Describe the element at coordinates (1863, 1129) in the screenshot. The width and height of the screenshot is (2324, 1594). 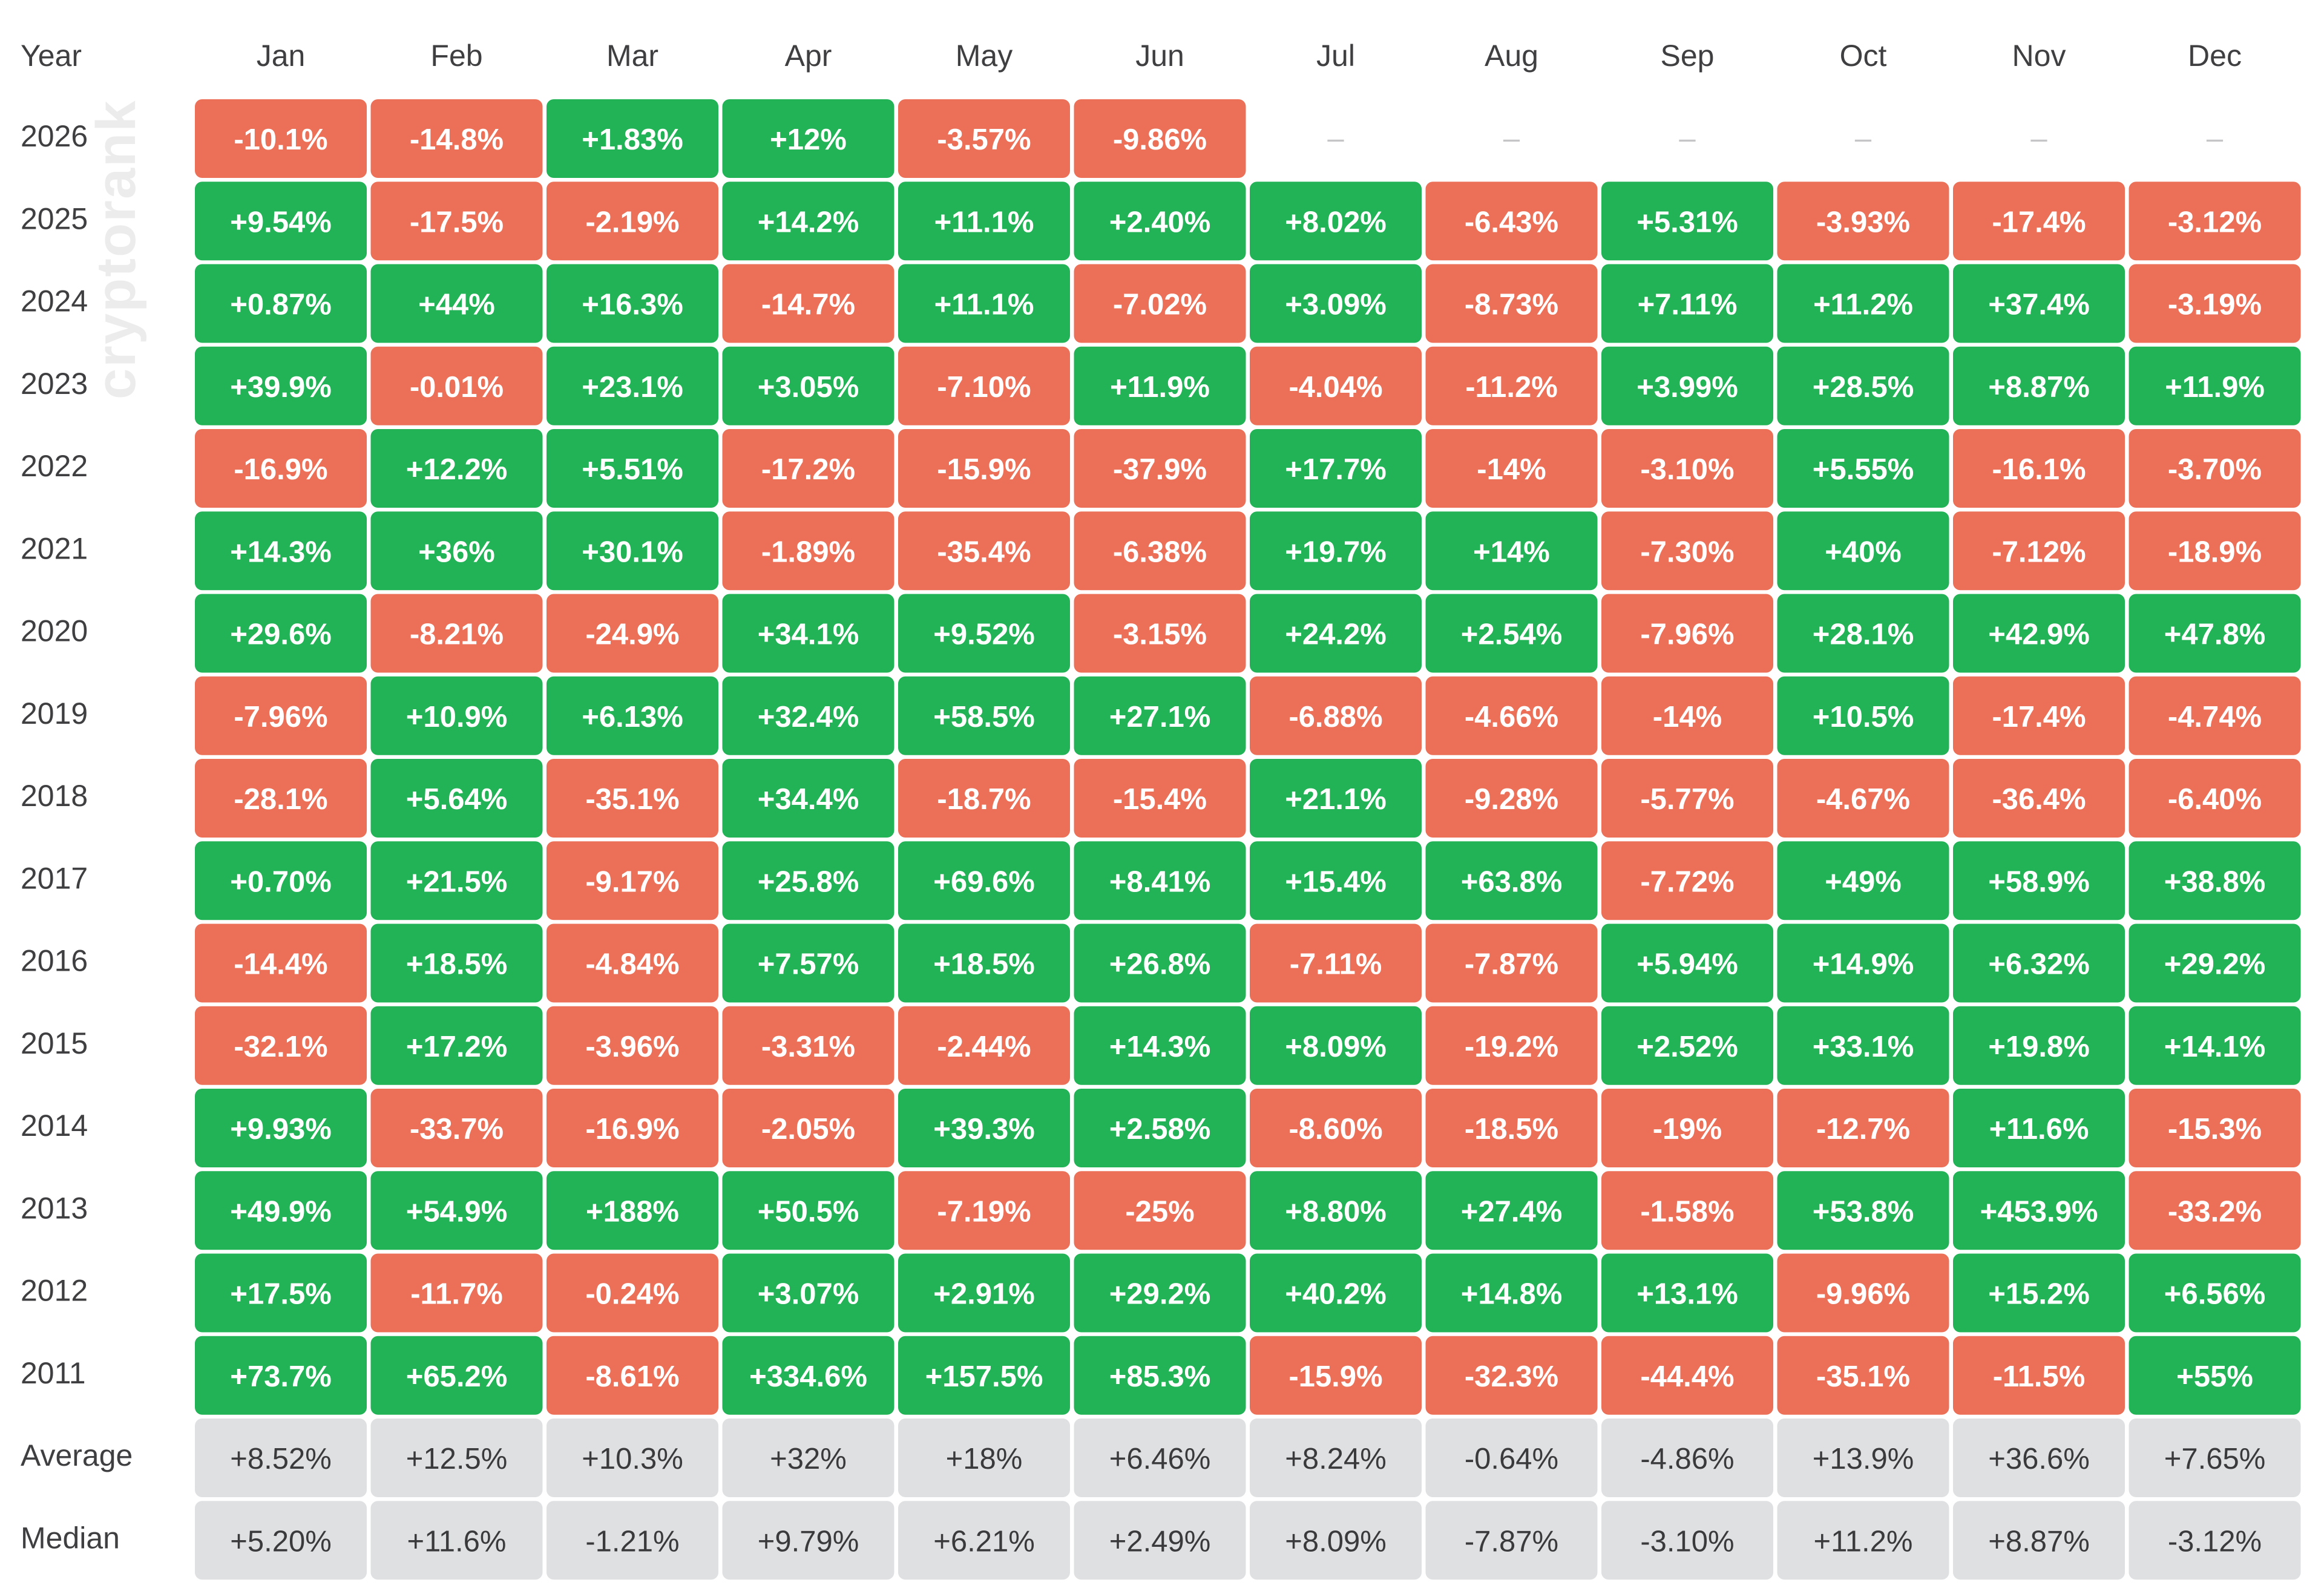
I see `cell-value-2014-oct: -12.7%` at that location.